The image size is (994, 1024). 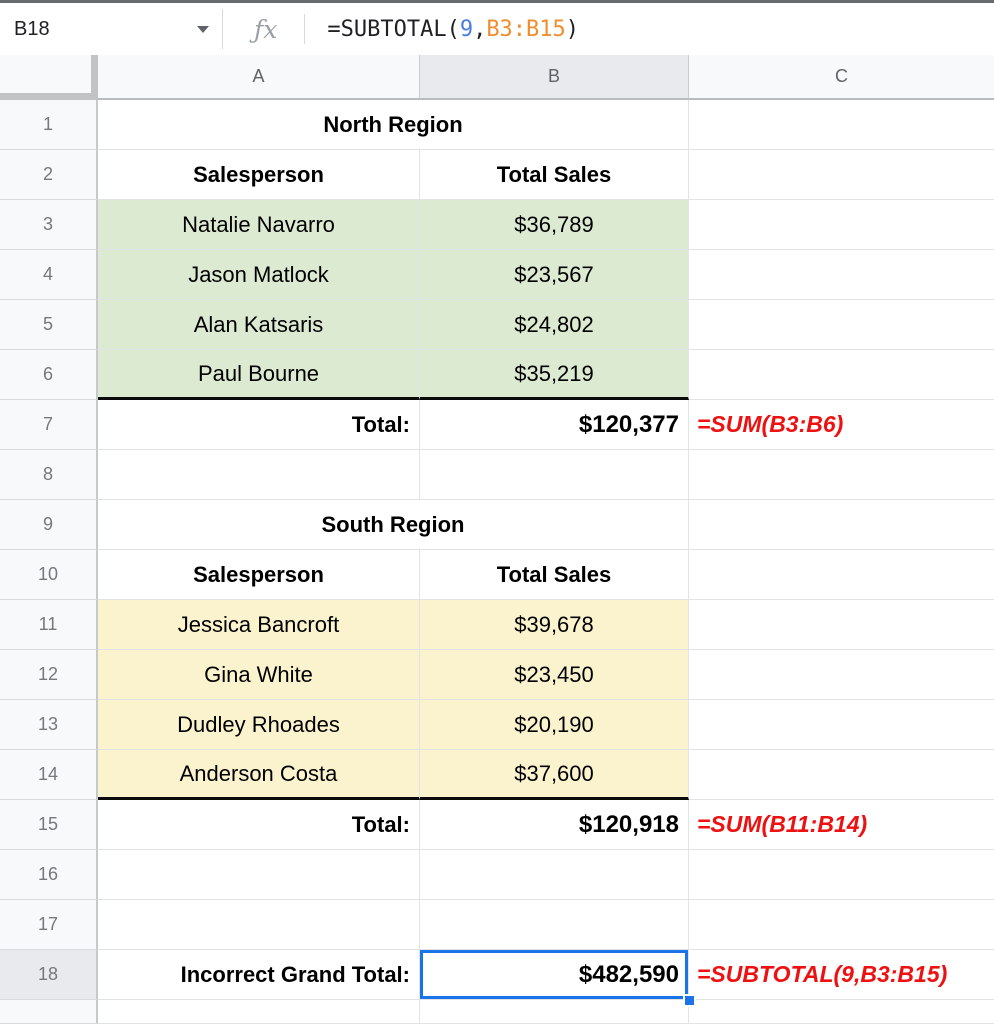 What do you see at coordinates (558, 978) in the screenshot?
I see `cell-B18: $482,590` at bounding box center [558, 978].